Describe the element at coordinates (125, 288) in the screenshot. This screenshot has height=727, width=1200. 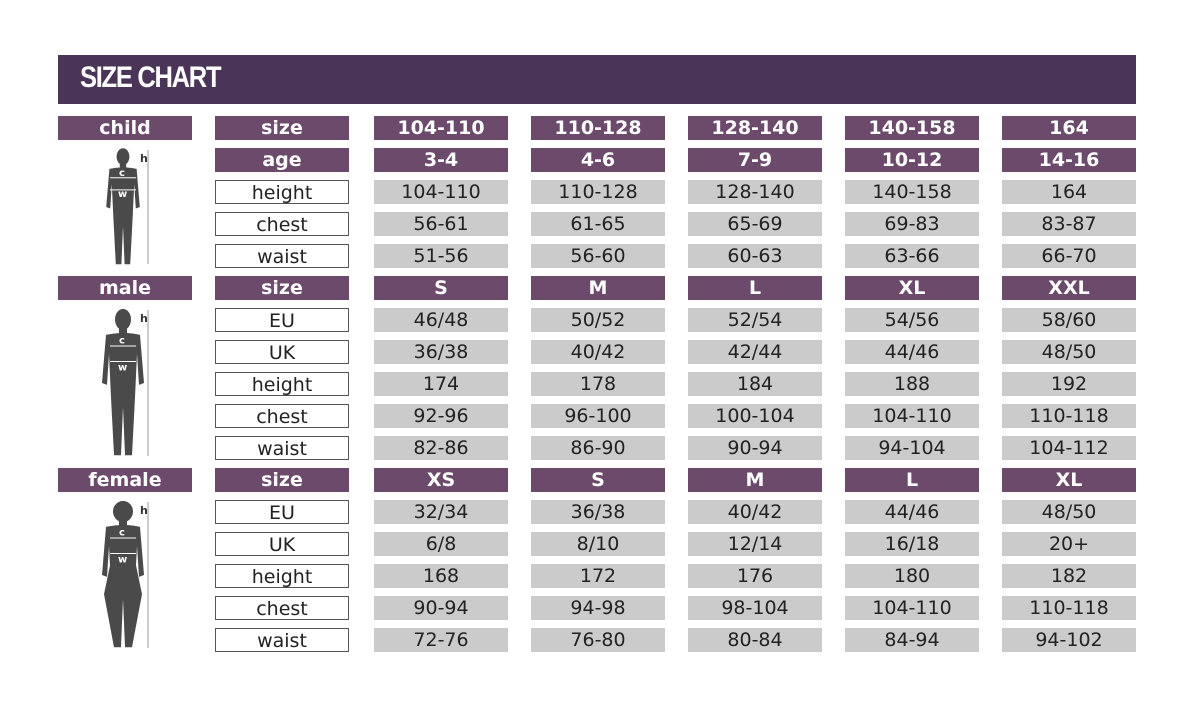
I see `section-label-male: male` at that location.